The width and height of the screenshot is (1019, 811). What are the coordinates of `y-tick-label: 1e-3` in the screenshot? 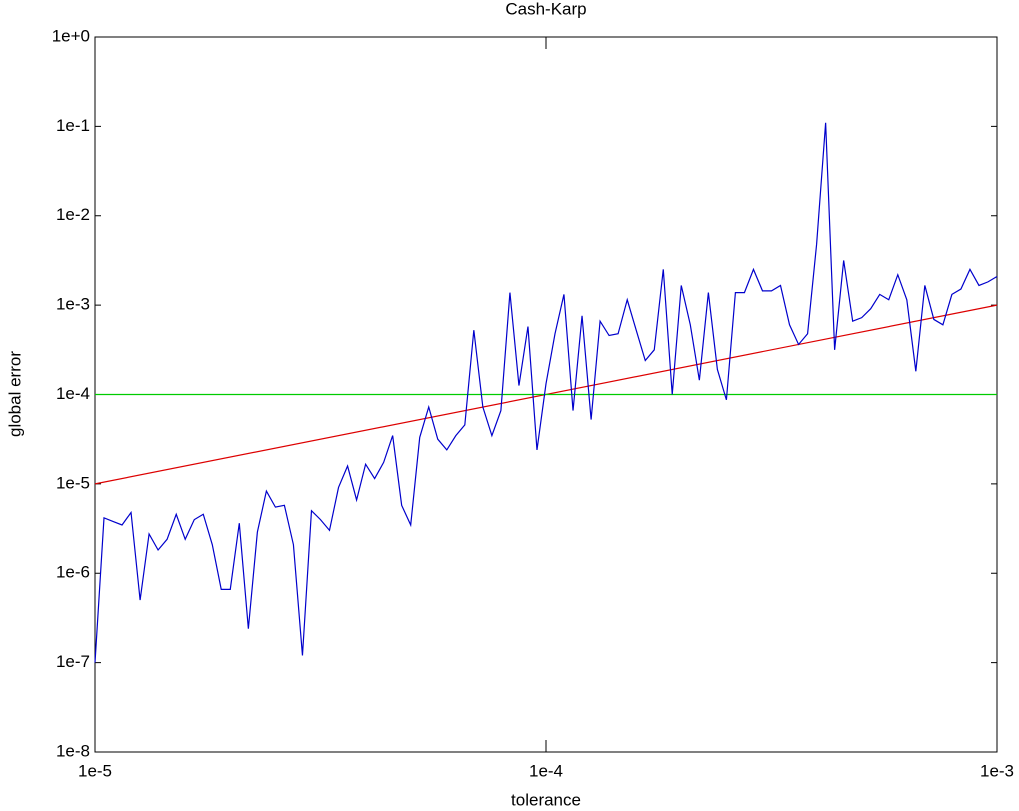 It's located at (73, 304).